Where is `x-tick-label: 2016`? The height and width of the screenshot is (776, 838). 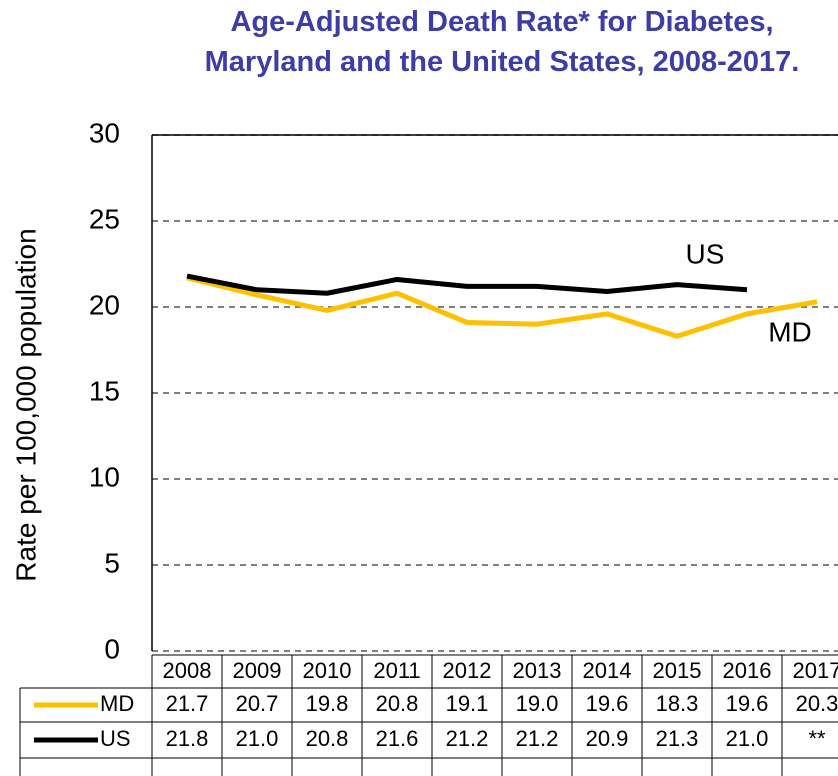 x-tick-label: 2016 is located at coordinates (747, 670).